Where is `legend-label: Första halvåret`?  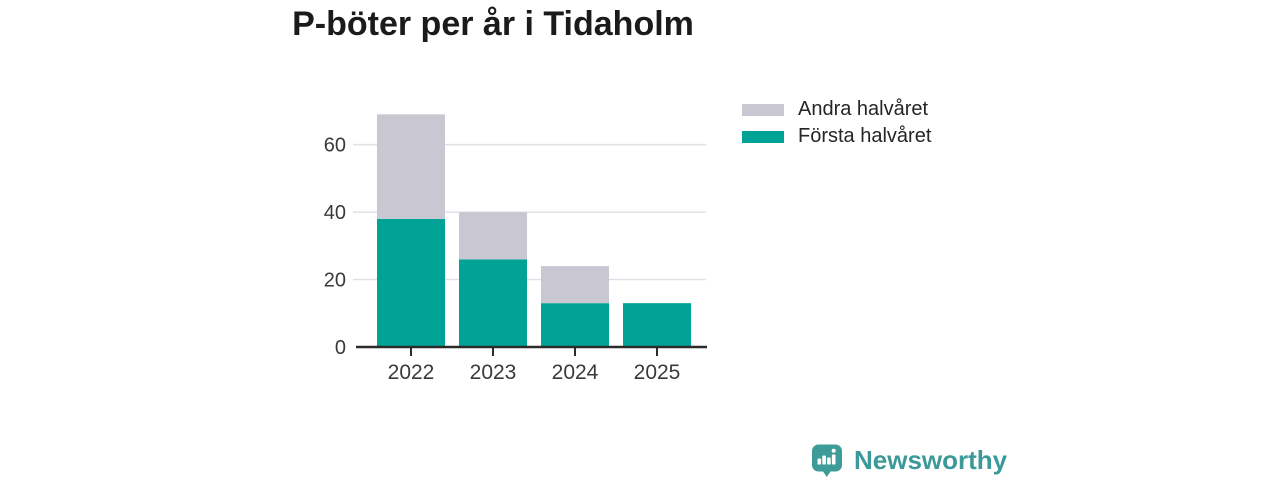
legend-label: Första halvåret is located at coordinates (865, 136).